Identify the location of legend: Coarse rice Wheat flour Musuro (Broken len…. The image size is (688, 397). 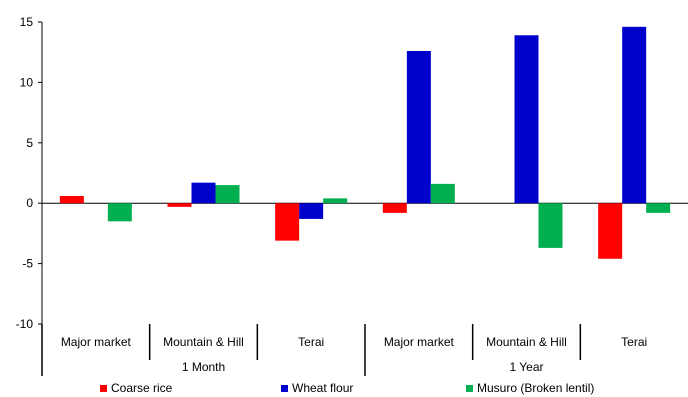
(347, 388).